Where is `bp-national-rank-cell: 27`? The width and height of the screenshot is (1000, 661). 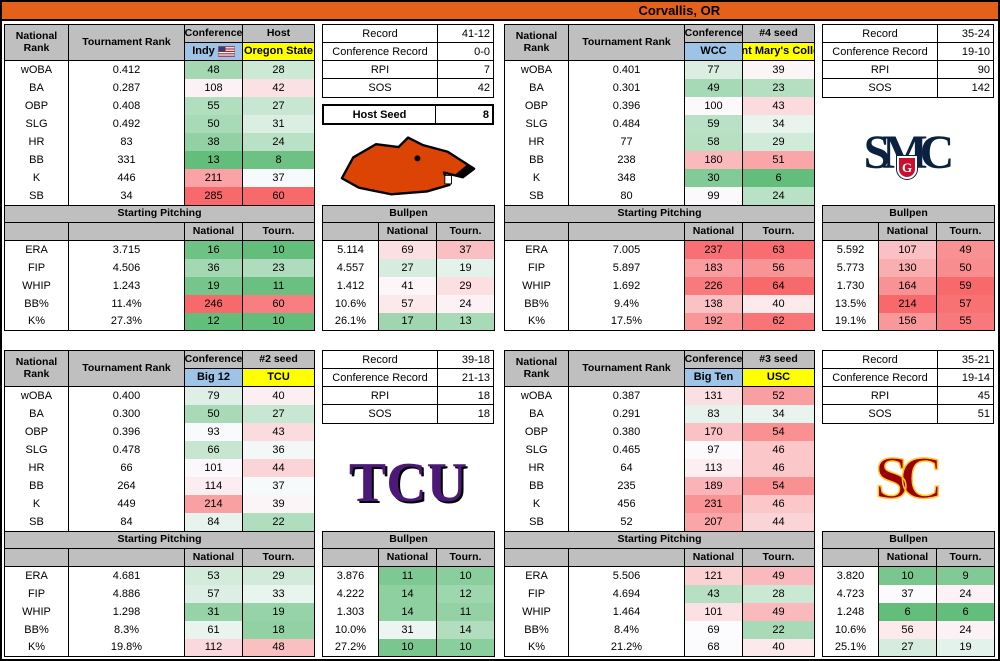
bp-national-rank-cell: 27 is located at coordinates (908, 648).